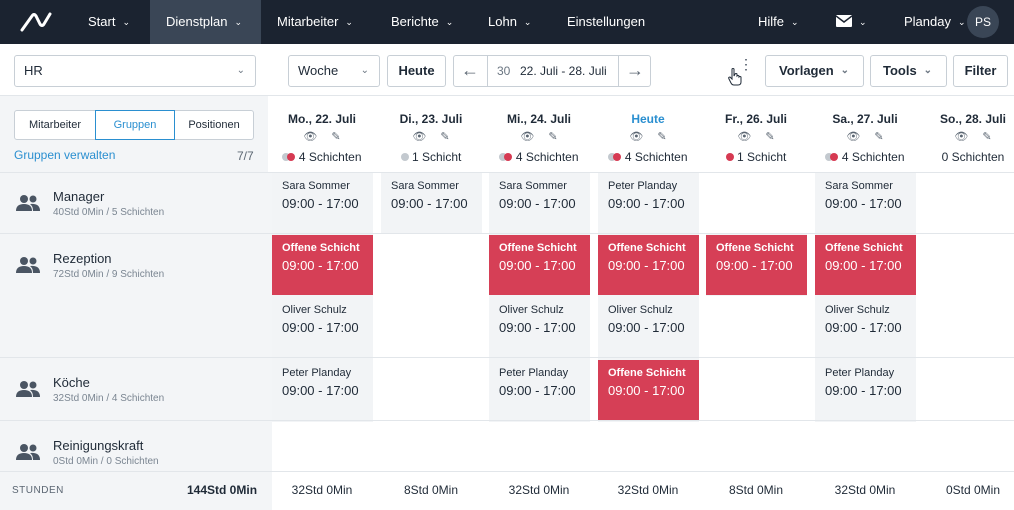 This screenshot has height=510, width=1014. Describe the element at coordinates (109, 22) in the screenshot. I see `nav-start: Start ⌄` at that location.